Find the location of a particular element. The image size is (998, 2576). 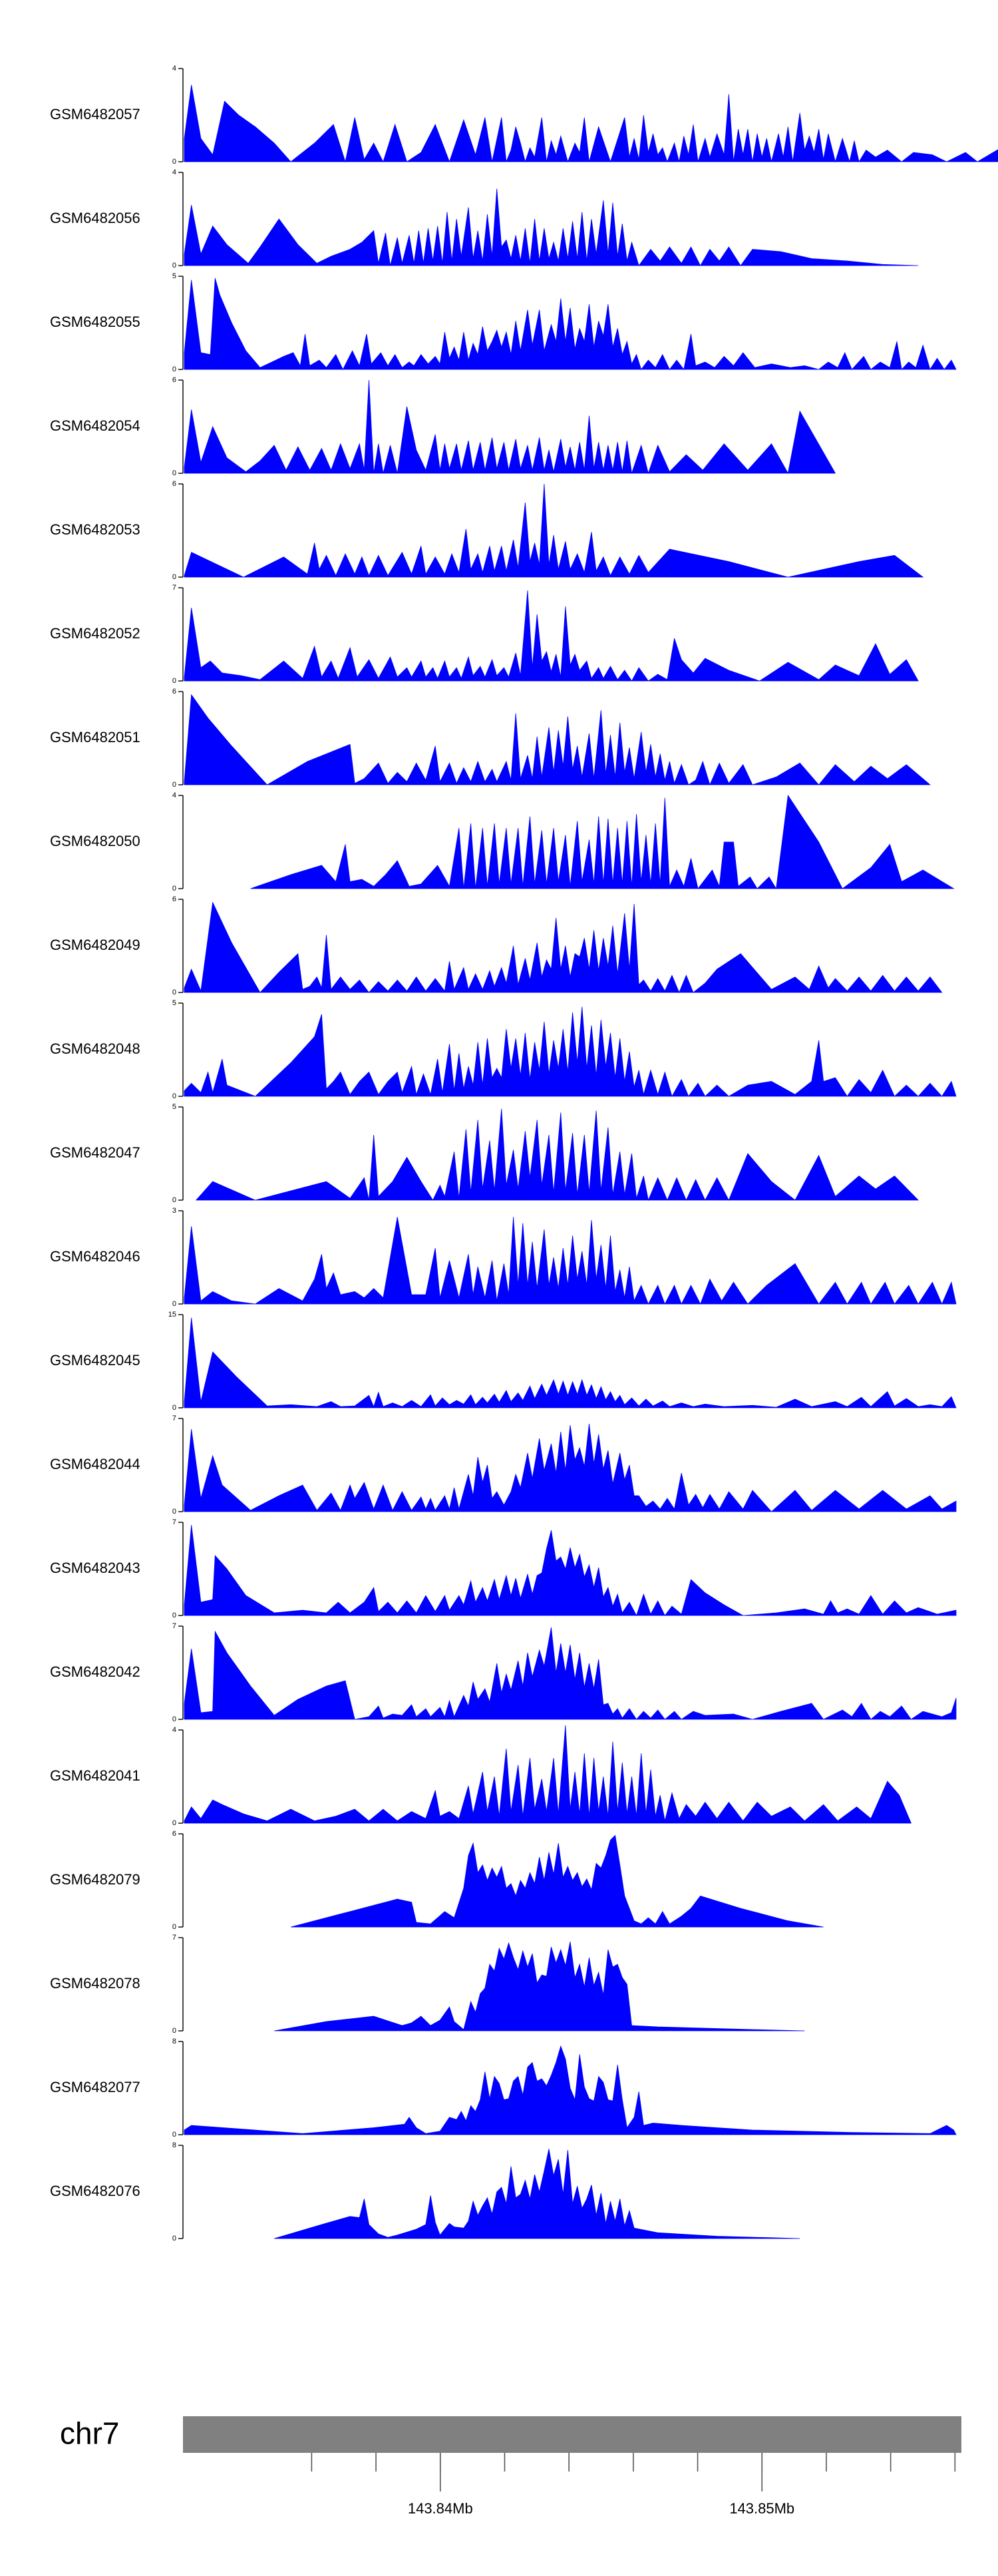

track-label: GSM6482053 is located at coordinates (95, 529).